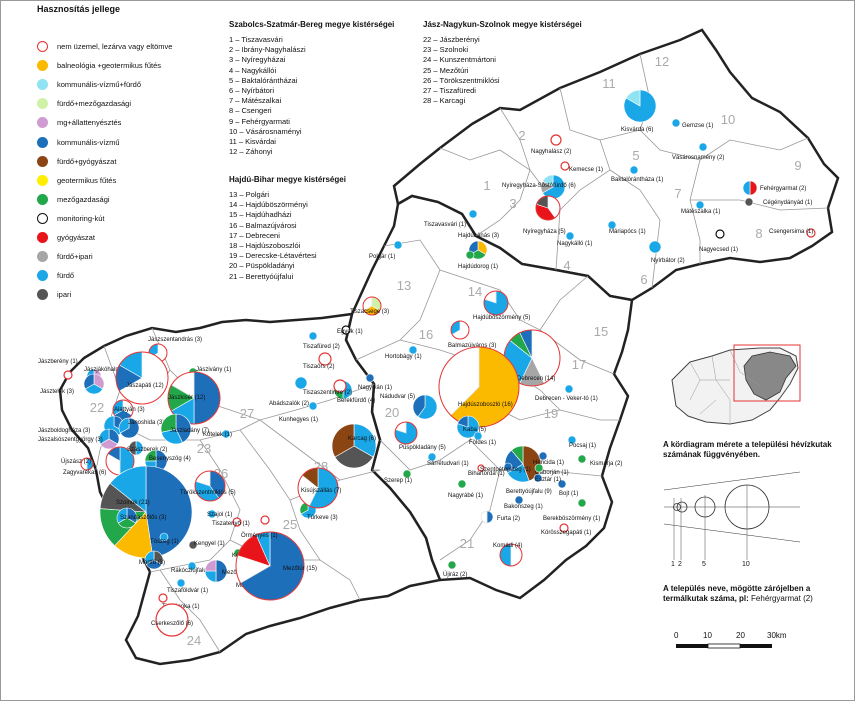 This screenshot has height=701, width=855. Describe the element at coordinates (782, 598) in the screenshot. I see `name-note-example: Fehérgyarmat (2)` at that location.